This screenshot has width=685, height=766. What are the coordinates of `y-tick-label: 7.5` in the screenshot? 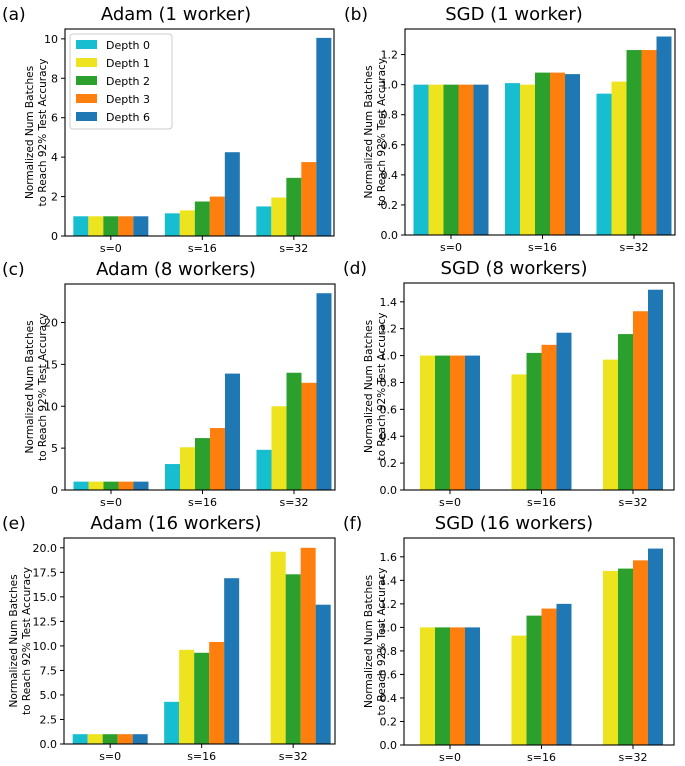 It's located at (49, 670).